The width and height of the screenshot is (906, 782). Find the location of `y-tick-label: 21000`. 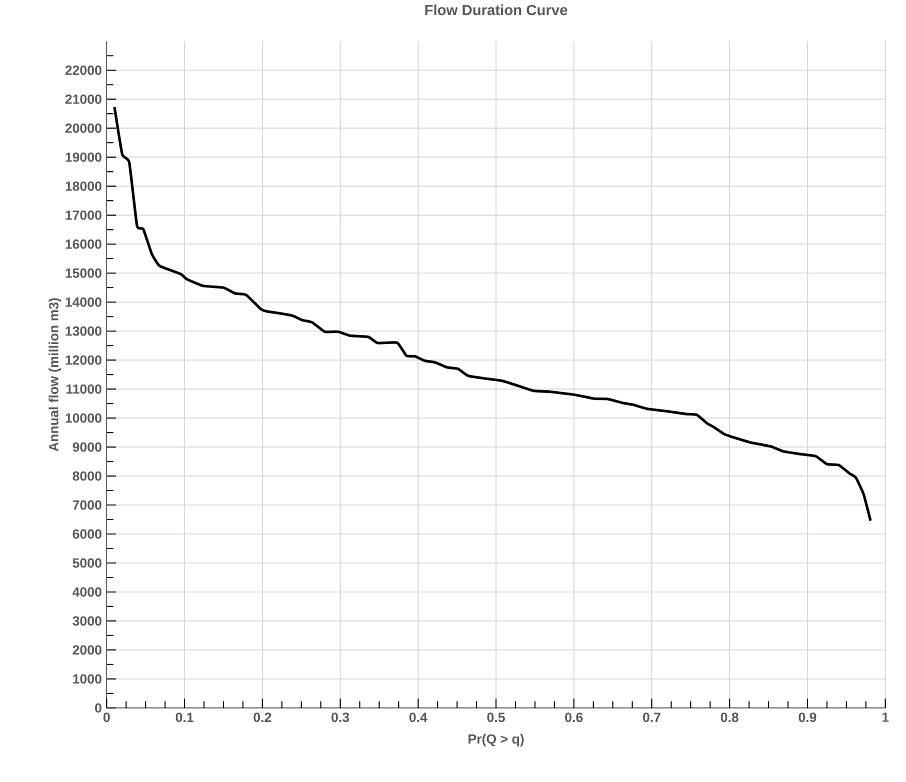

y-tick-label: 21000 is located at coordinates (83, 99).